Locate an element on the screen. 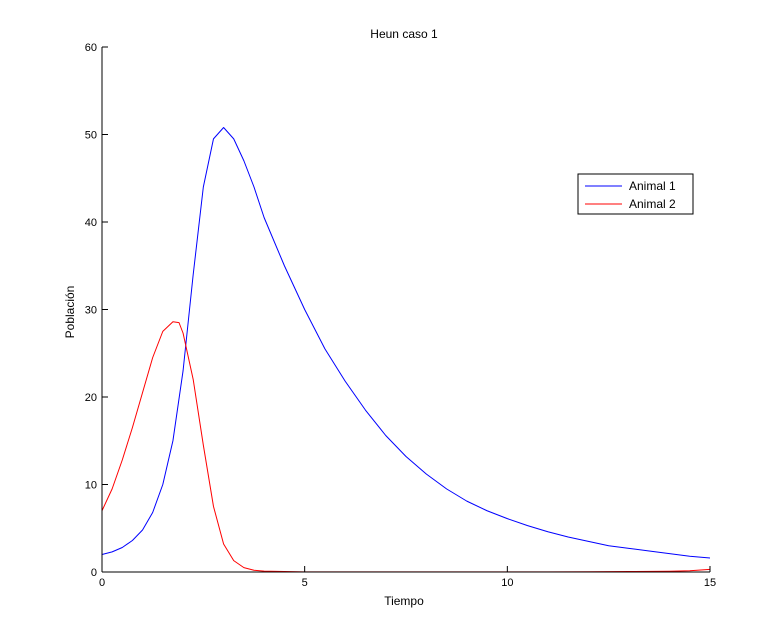 The height and width of the screenshot is (643, 783). chart-title: Heun caso 1 is located at coordinates (404, 34).